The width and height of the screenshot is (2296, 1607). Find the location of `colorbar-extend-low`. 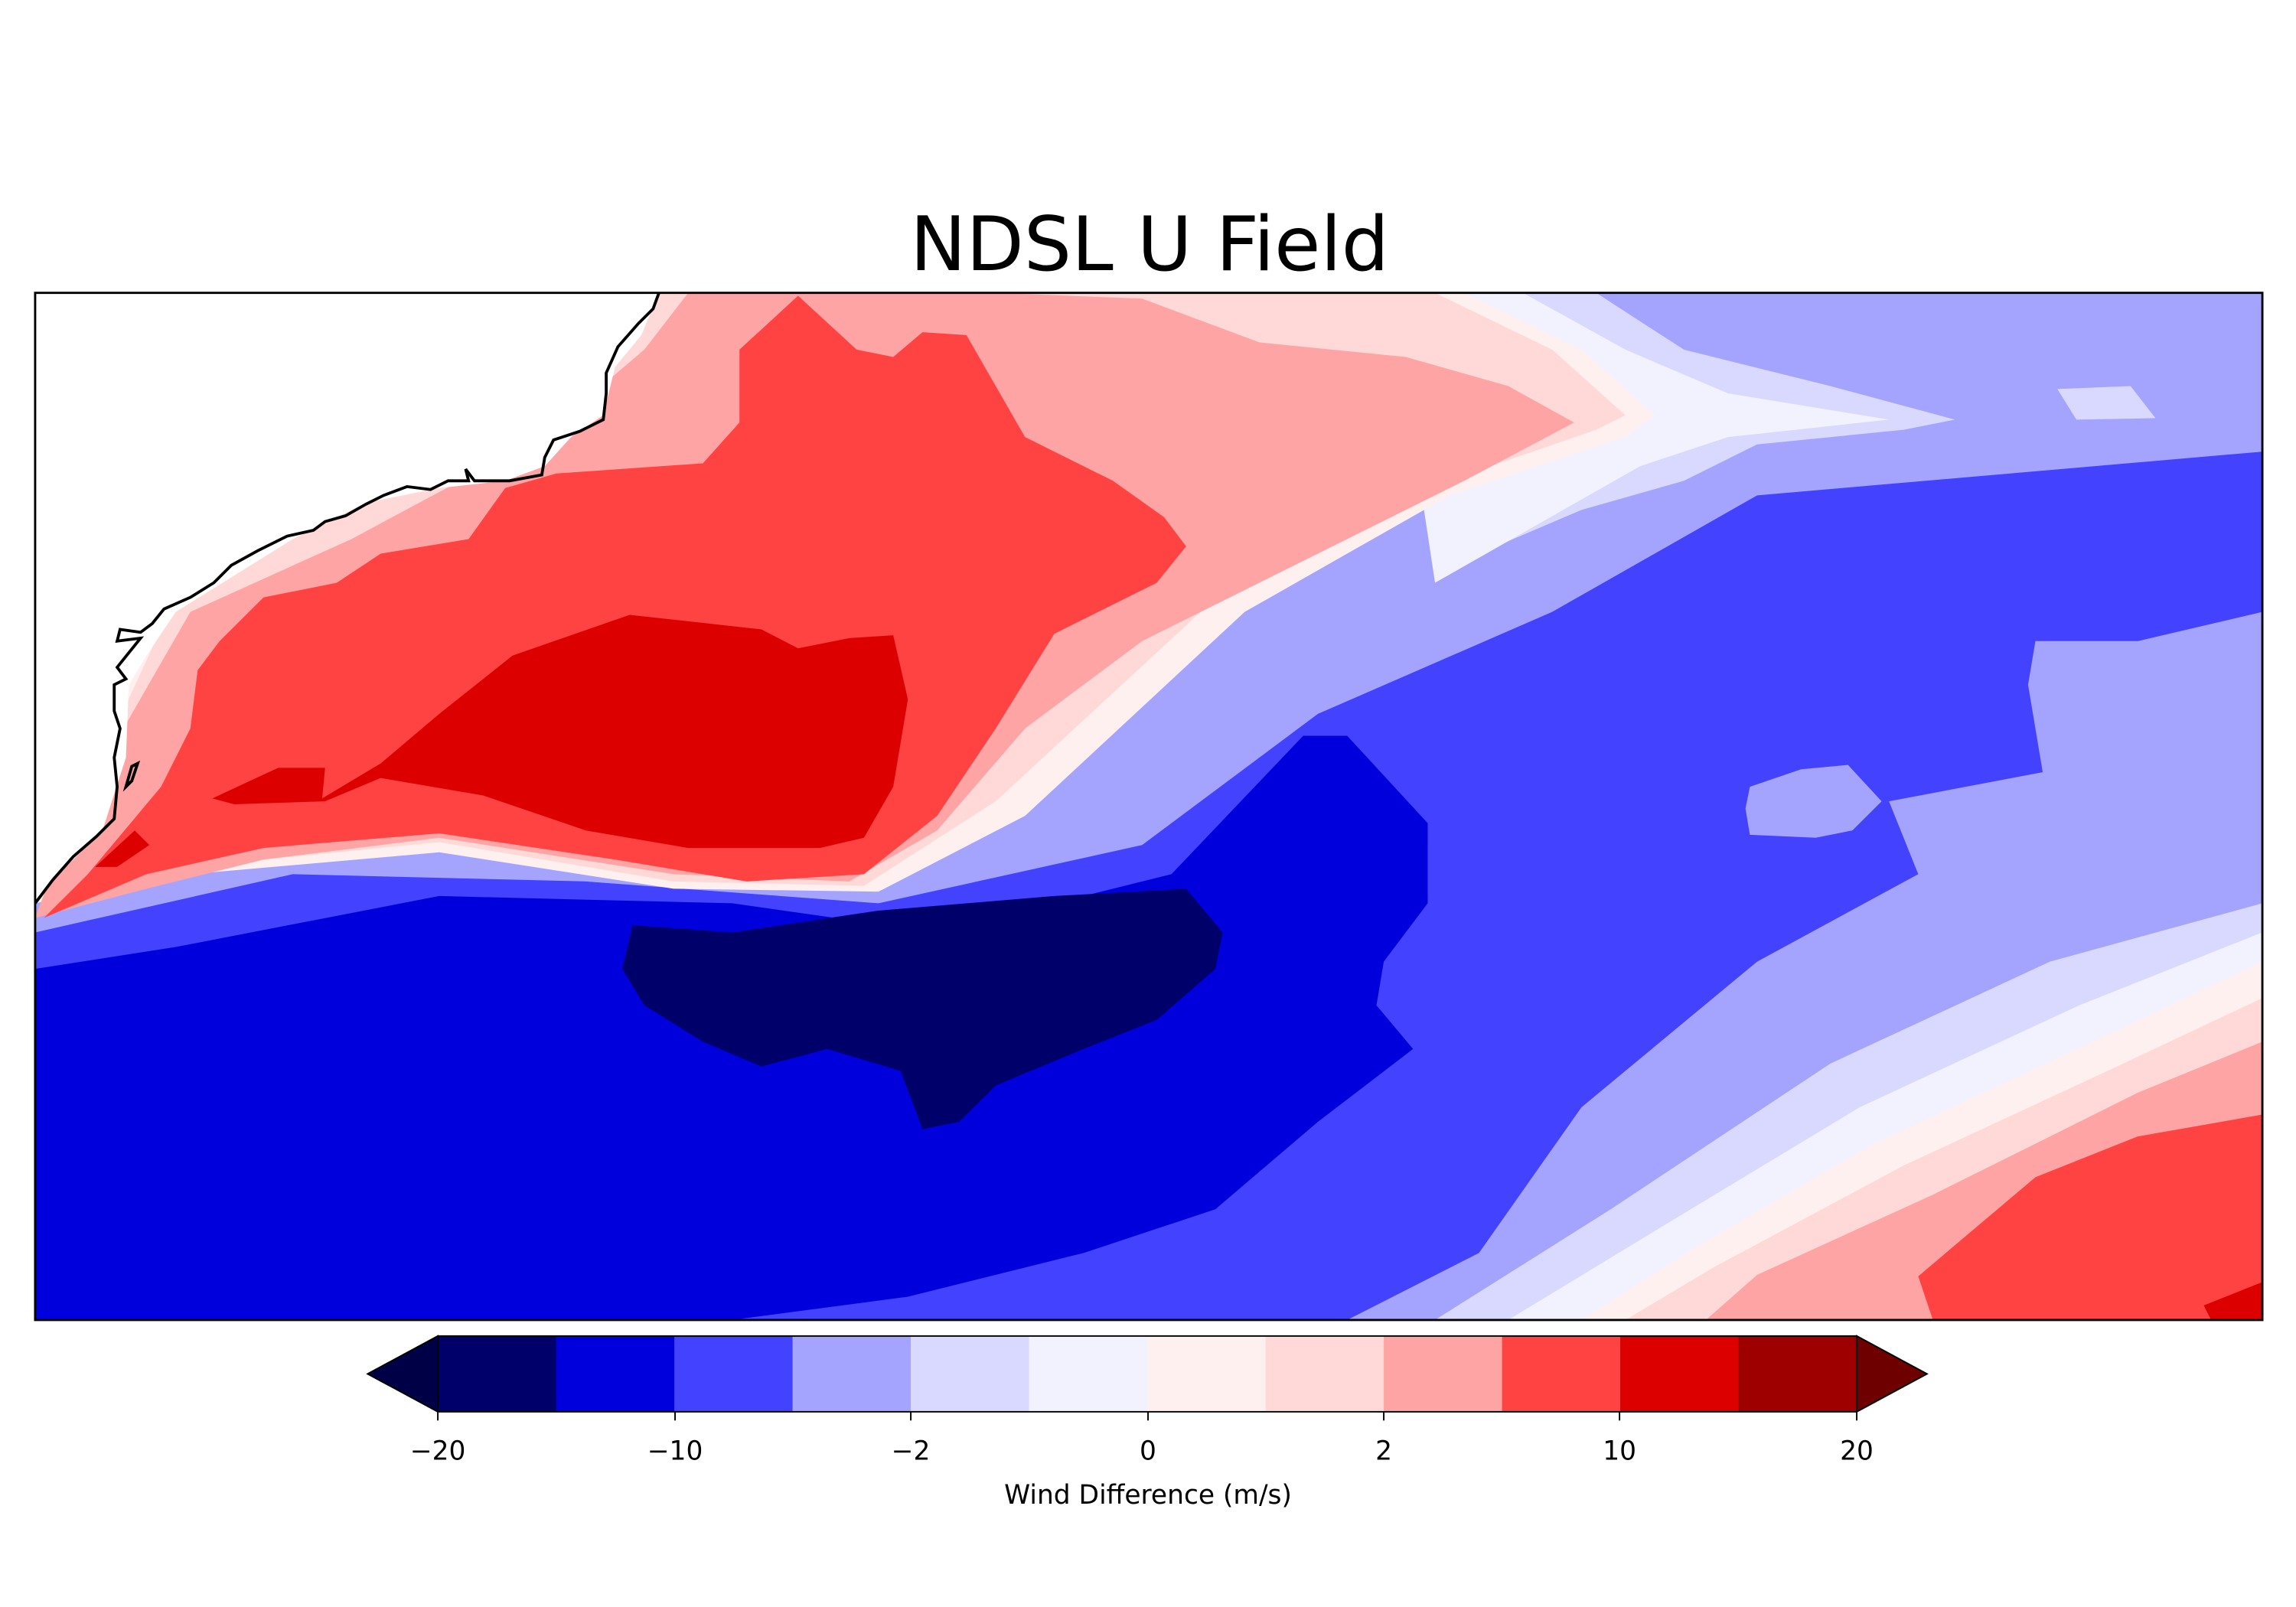

colorbar-extend-low is located at coordinates (402, 1374).